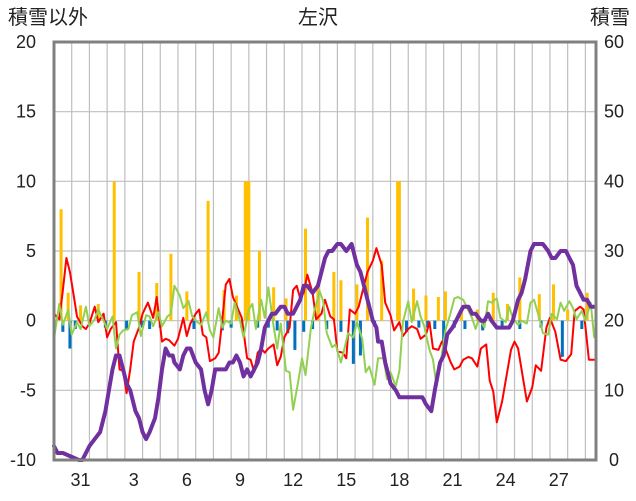  What do you see at coordinates (26, 42) in the screenshot?
I see `left-tick-label: 20` at bounding box center [26, 42].